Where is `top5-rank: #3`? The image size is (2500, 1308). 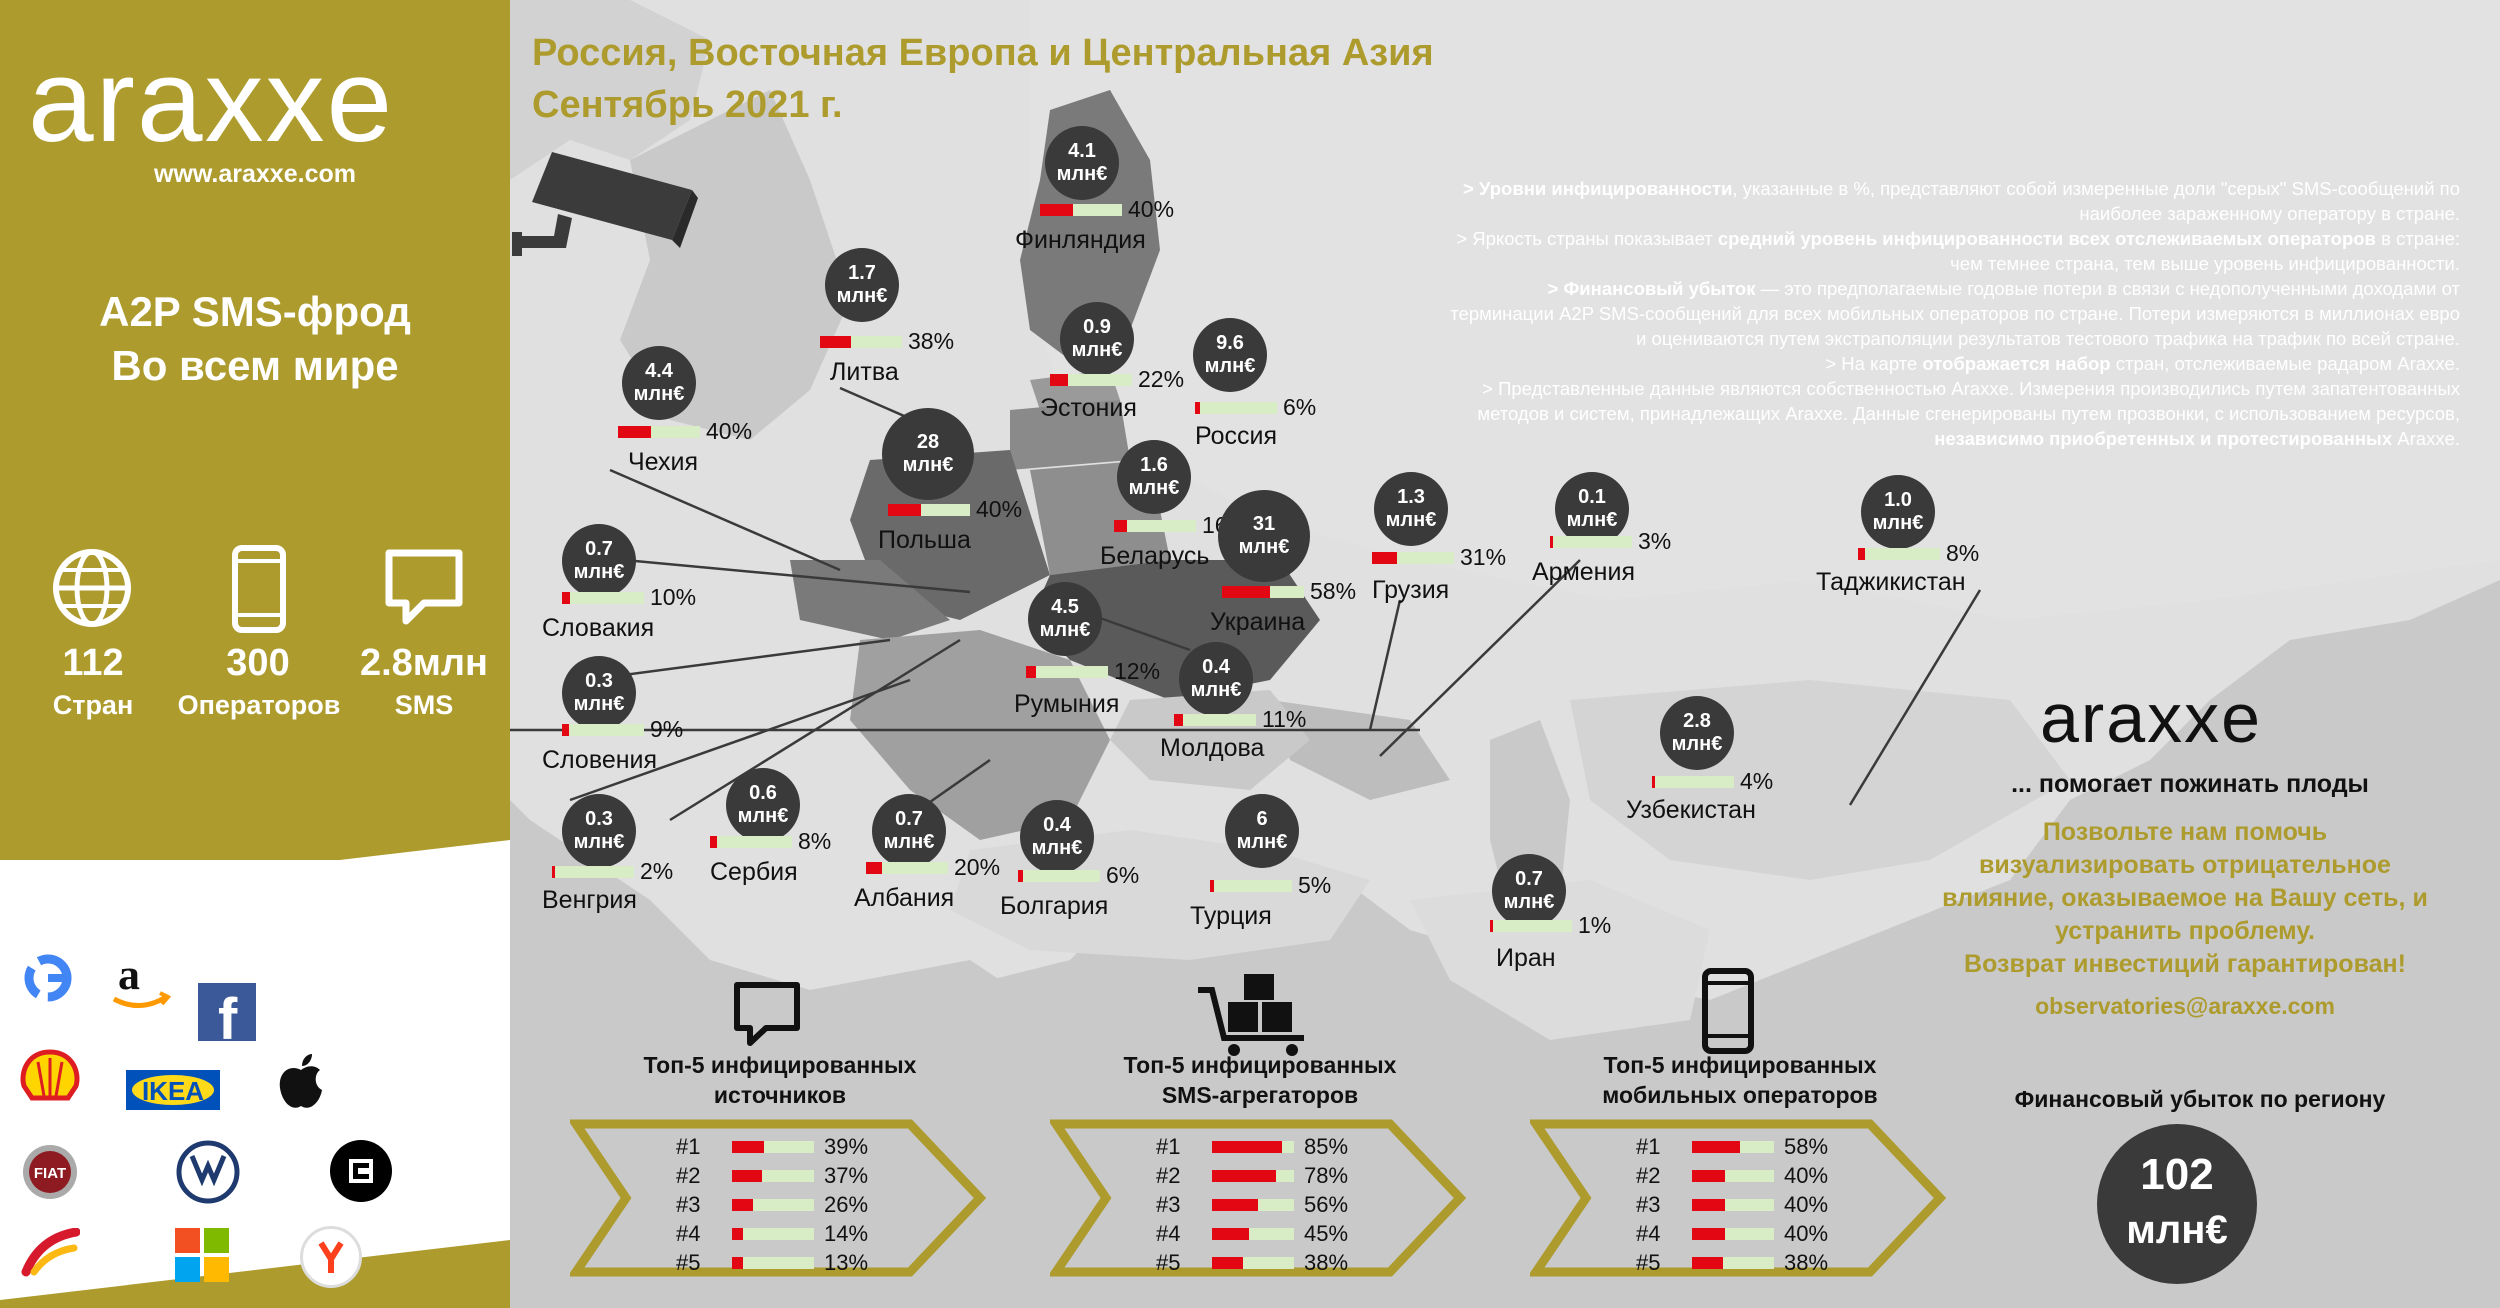
top5-rank: #3 is located at coordinates (688, 1204).